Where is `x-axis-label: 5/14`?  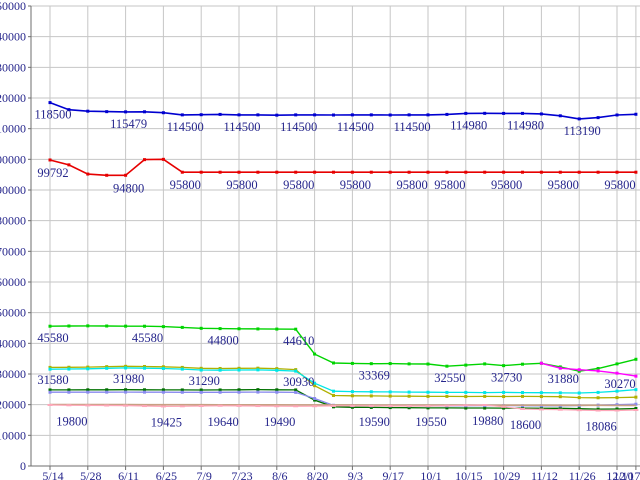 x-axis-label: 5/14 is located at coordinates (52, 474).